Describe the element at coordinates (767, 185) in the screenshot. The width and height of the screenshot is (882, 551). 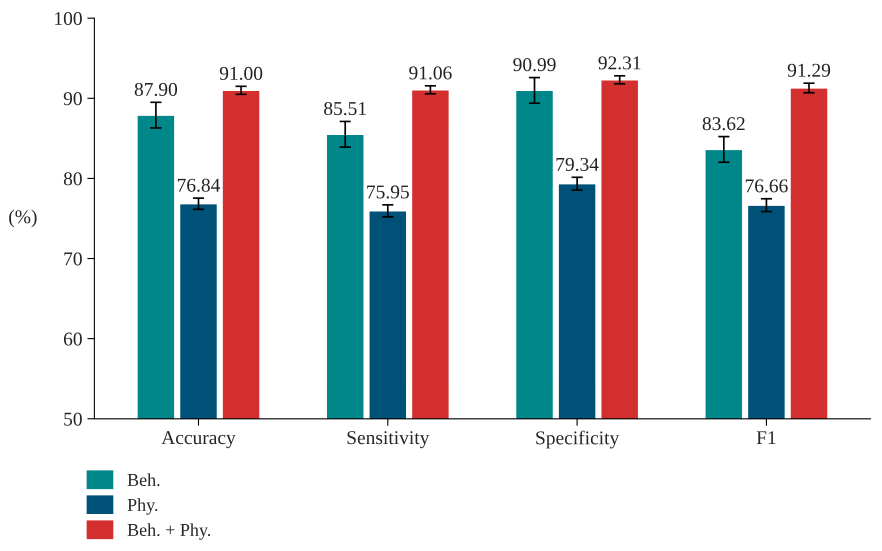
I see `data-label: 76.66` at that location.